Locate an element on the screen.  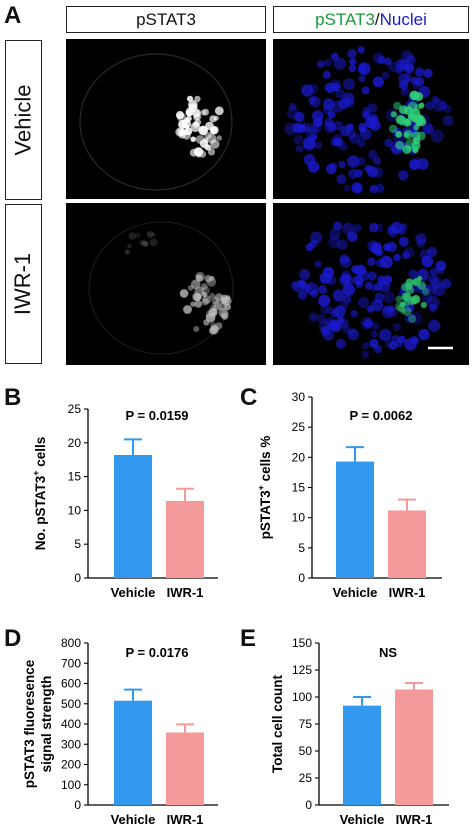
y-axis-label: pSTAT3+ cells % is located at coordinates (264, 488).